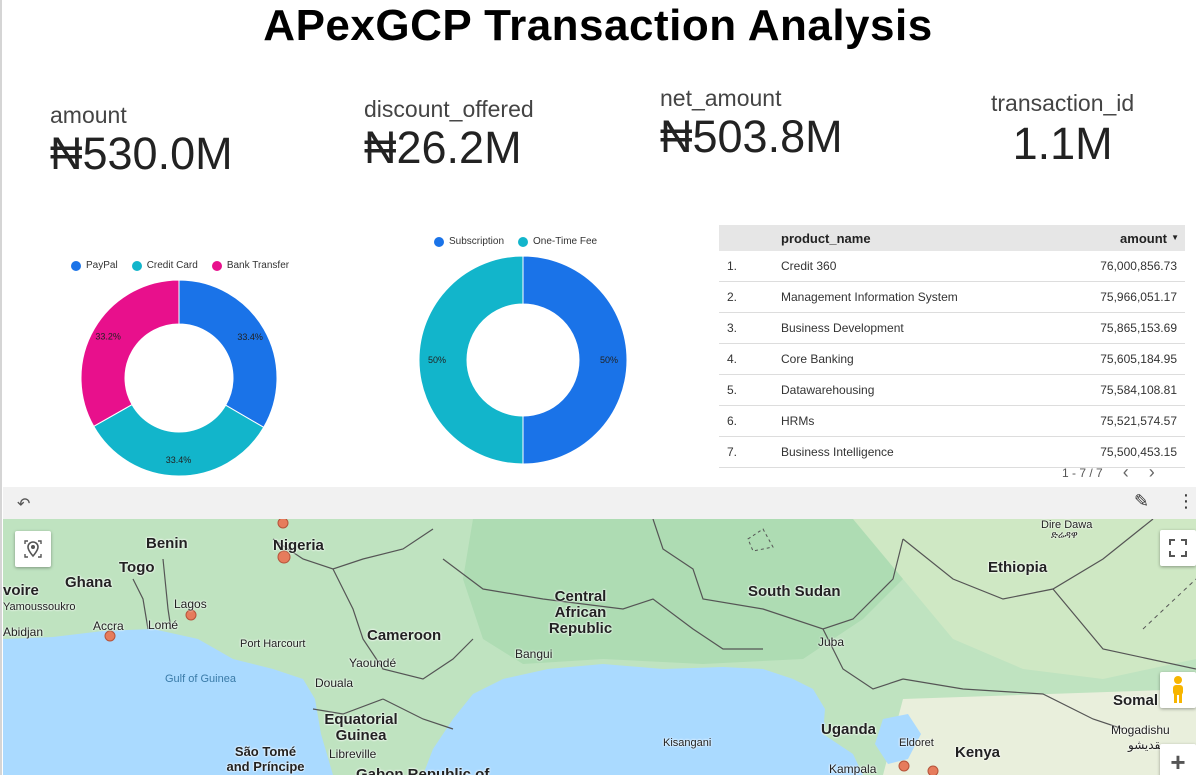 This screenshot has width=1196, height=775. I want to click on table-row: 7. Business Intelligence 75,500,453.15, so click(952, 452).